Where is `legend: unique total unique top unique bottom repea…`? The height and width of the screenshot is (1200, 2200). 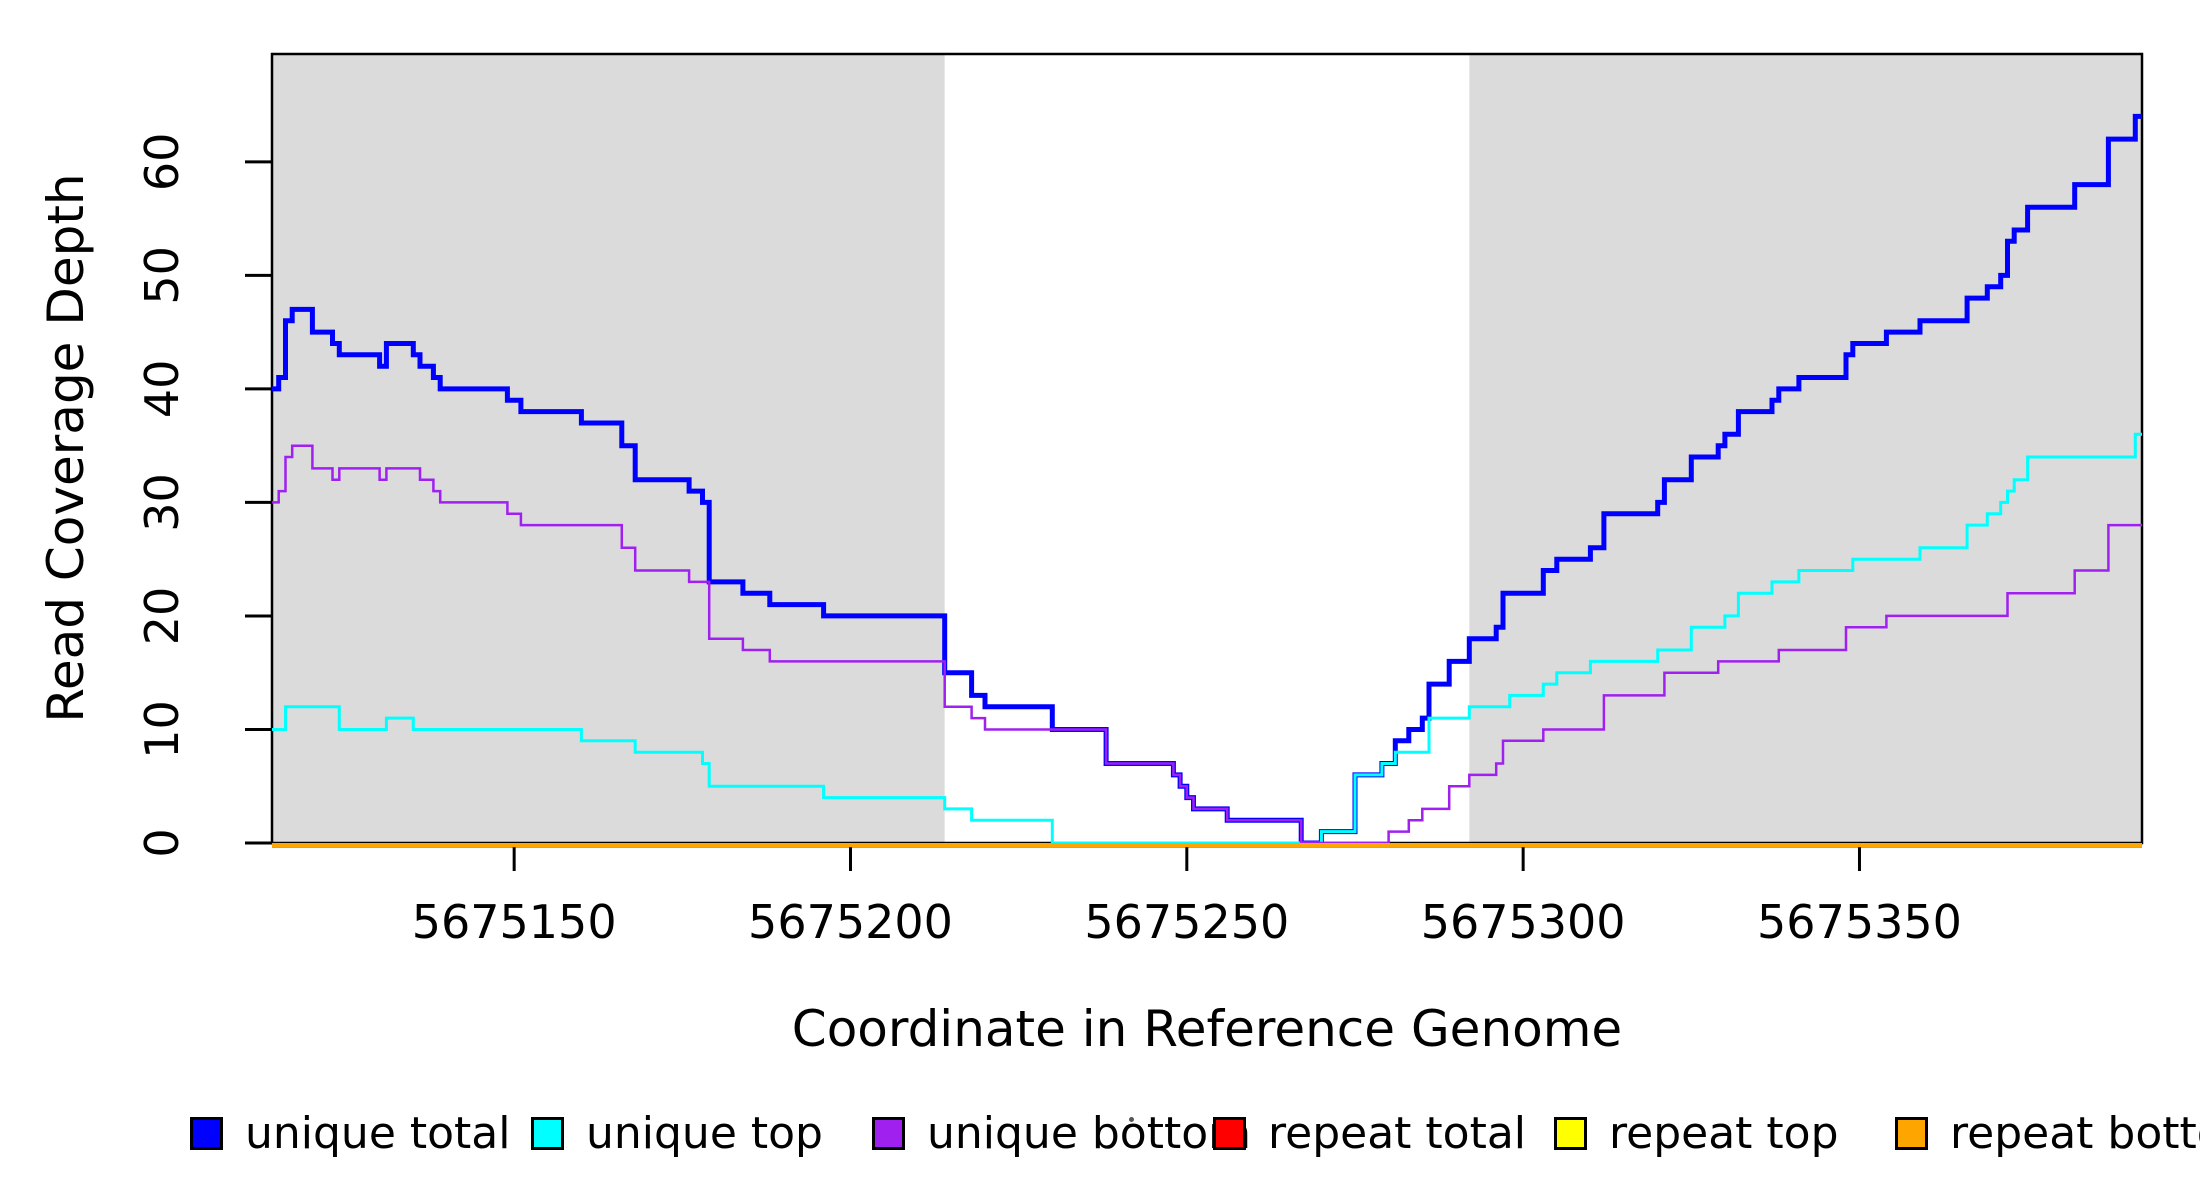 legend: unique total unique top unique bottom repea… is located at coordinates (1100, 1138).